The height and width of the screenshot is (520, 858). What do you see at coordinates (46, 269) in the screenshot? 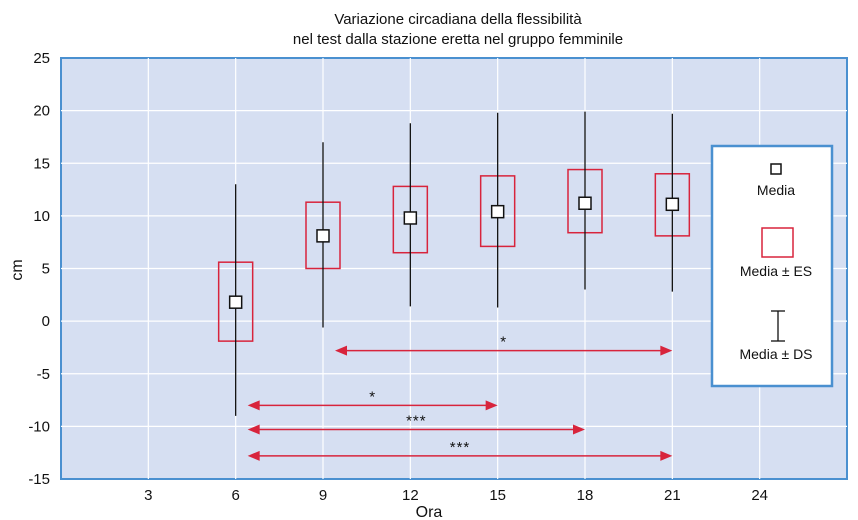
I see `y-tick-label: 5` at bounding box center [46, 269].